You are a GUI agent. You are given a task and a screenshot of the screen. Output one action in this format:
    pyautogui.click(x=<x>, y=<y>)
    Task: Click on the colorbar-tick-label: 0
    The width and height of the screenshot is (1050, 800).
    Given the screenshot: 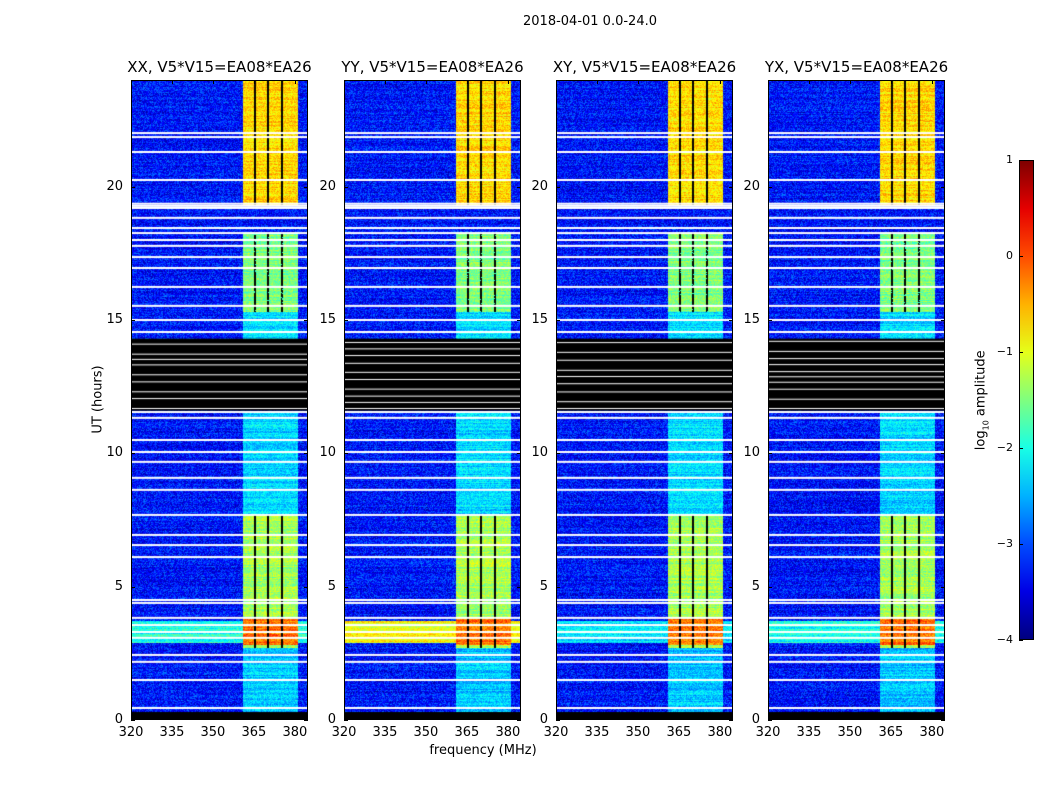 What is the action you would take?
    pyautogui.click(x=1009, y=255)
    